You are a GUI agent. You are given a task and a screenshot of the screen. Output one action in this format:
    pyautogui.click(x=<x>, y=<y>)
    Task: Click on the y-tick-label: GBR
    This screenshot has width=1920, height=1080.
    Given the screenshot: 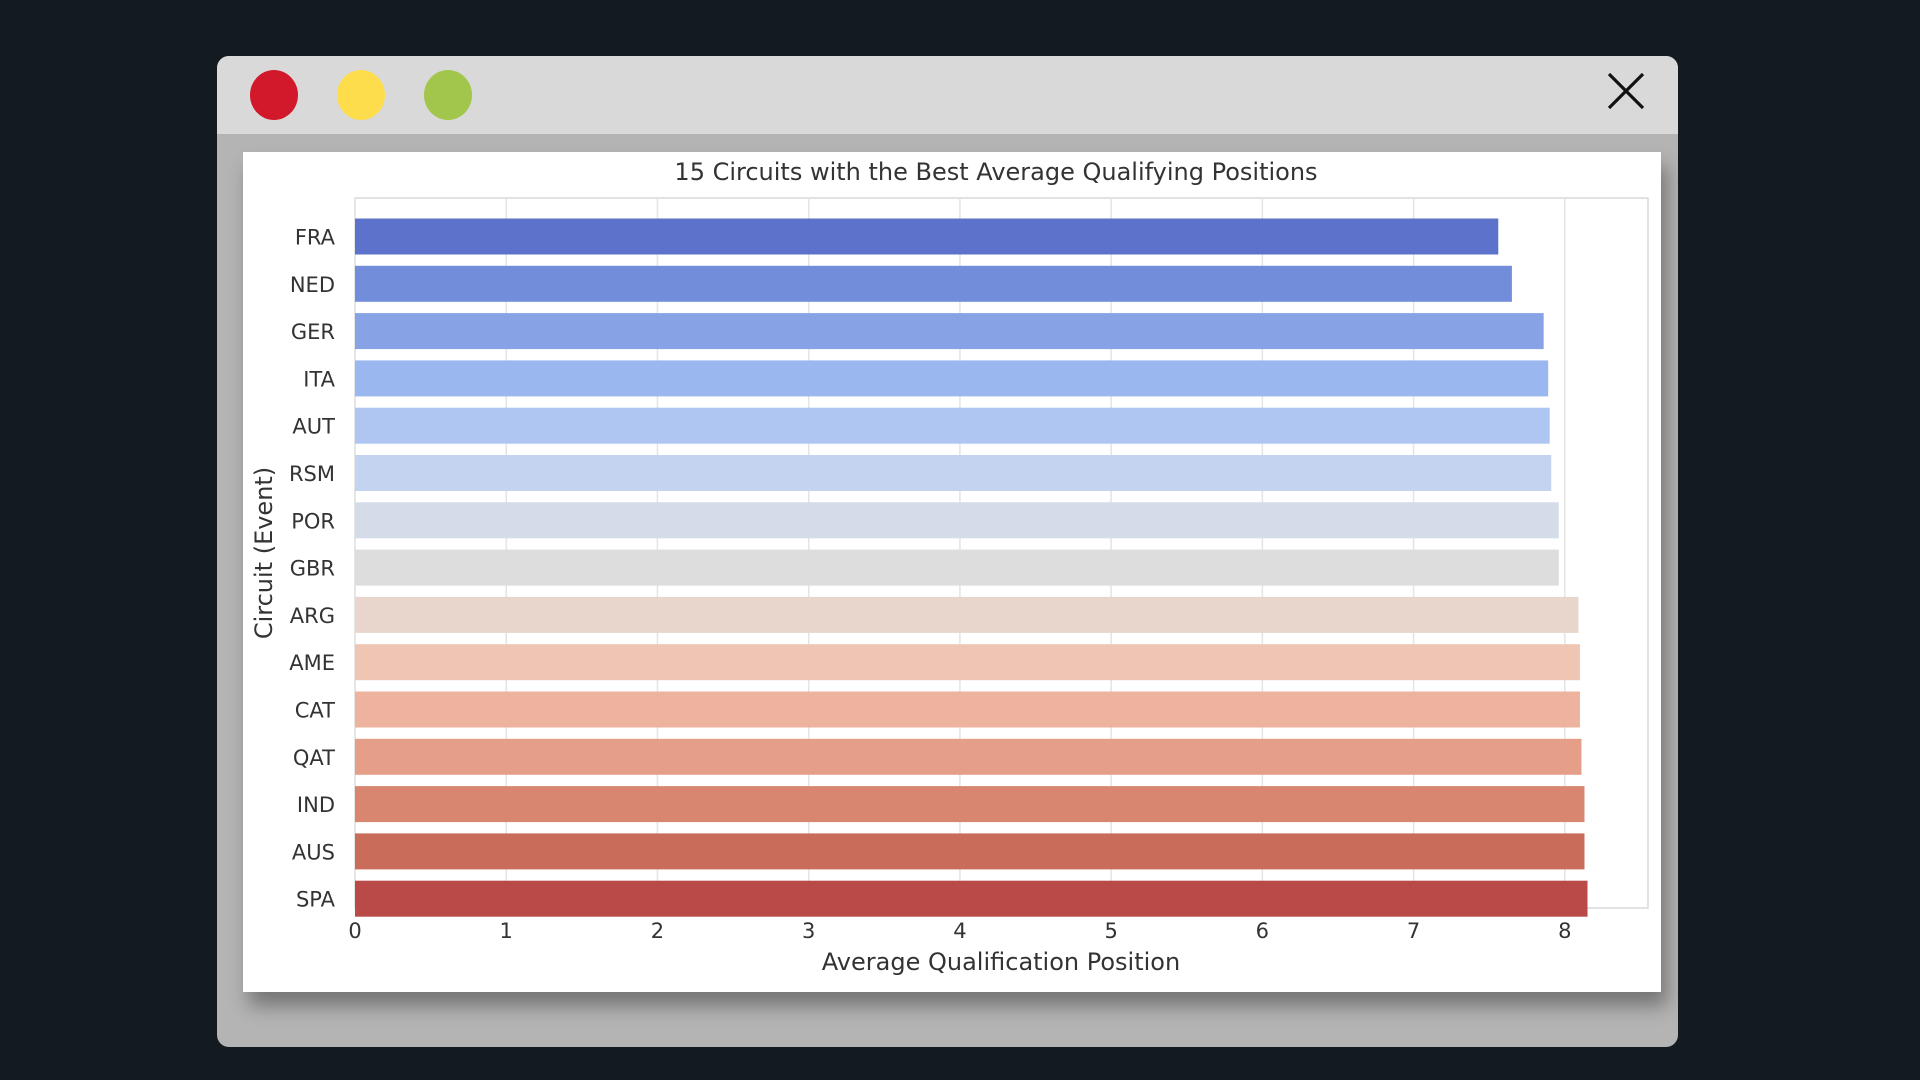 What is the action you would take?
    pyautogui.click(x=312, y=569)
    